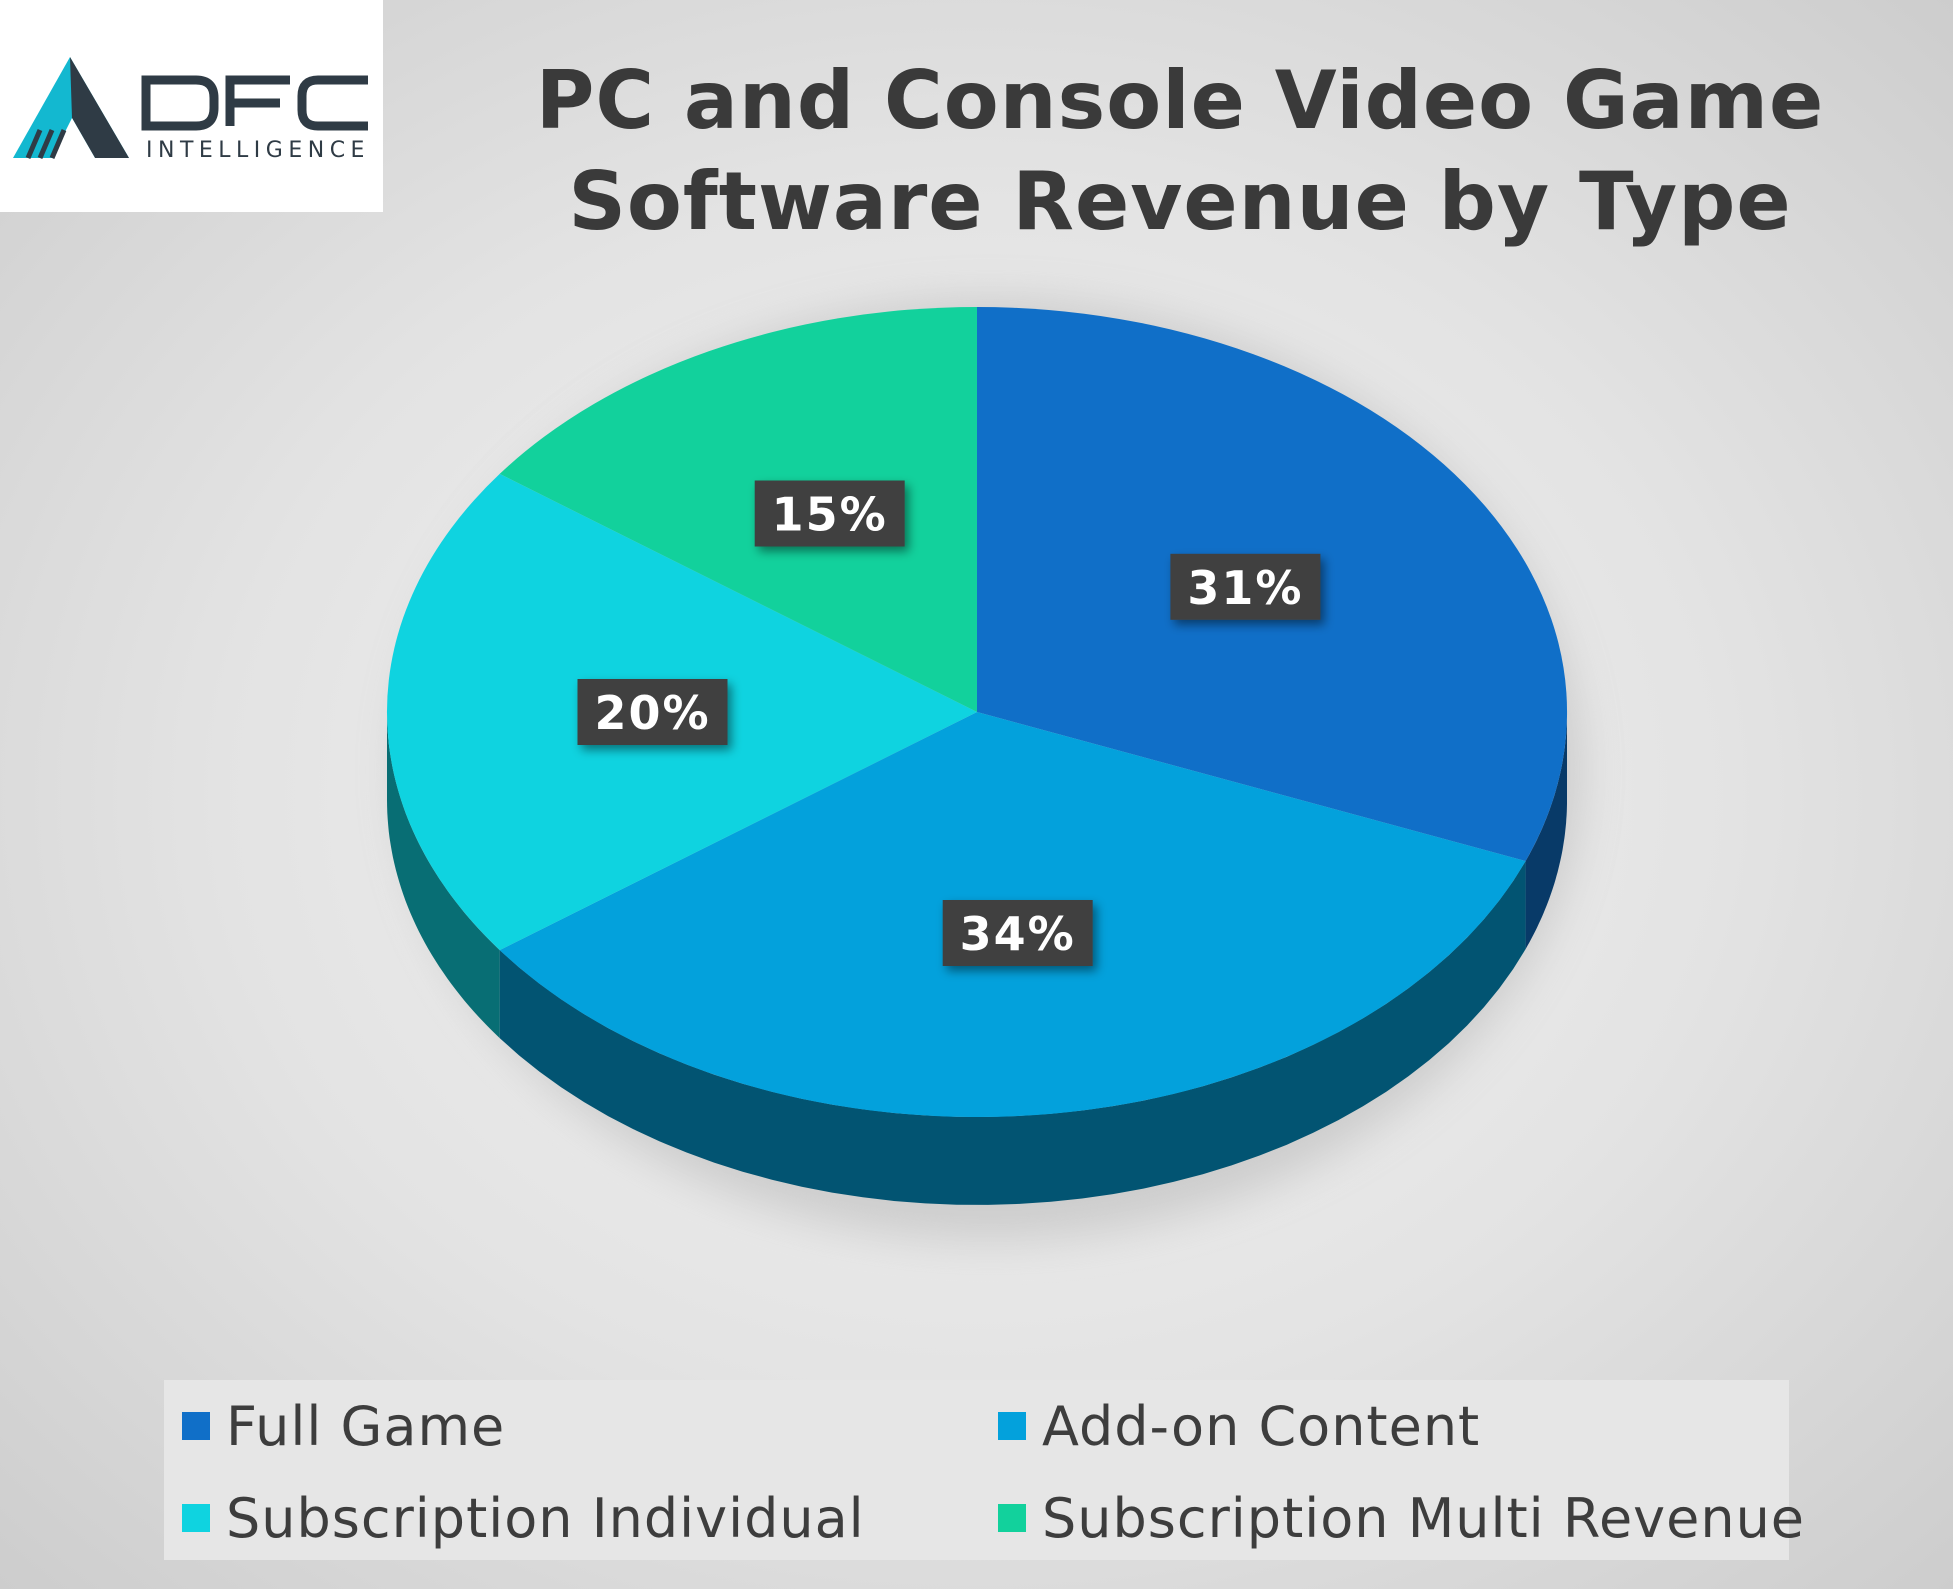 The height and width of the screenshot is (1589, 1953). What do you see at coordinates (73, 138) in the screenshot?
I see `logo-triangle-notch` at bounding box center [73, 138].